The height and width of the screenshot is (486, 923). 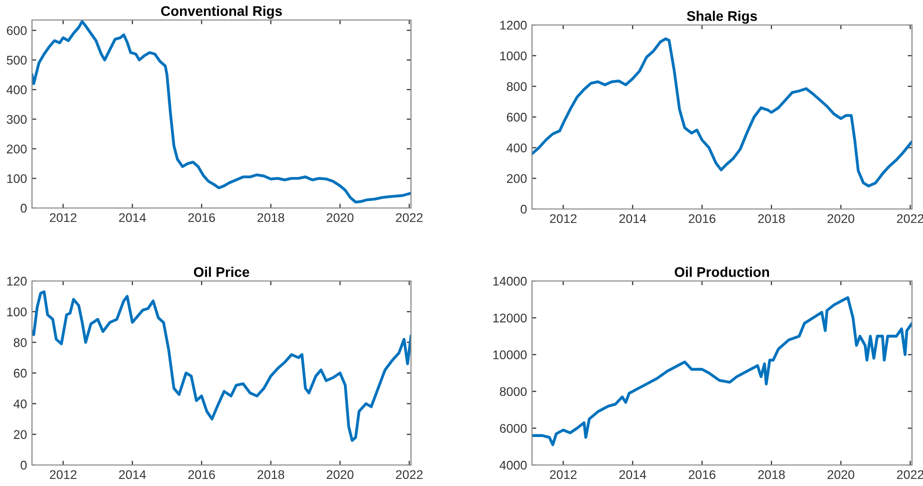 What do you see at coordinates (513, 428) in the screenshot?
I see `y-tick-label: 6000` at bounding box center [513, 428].